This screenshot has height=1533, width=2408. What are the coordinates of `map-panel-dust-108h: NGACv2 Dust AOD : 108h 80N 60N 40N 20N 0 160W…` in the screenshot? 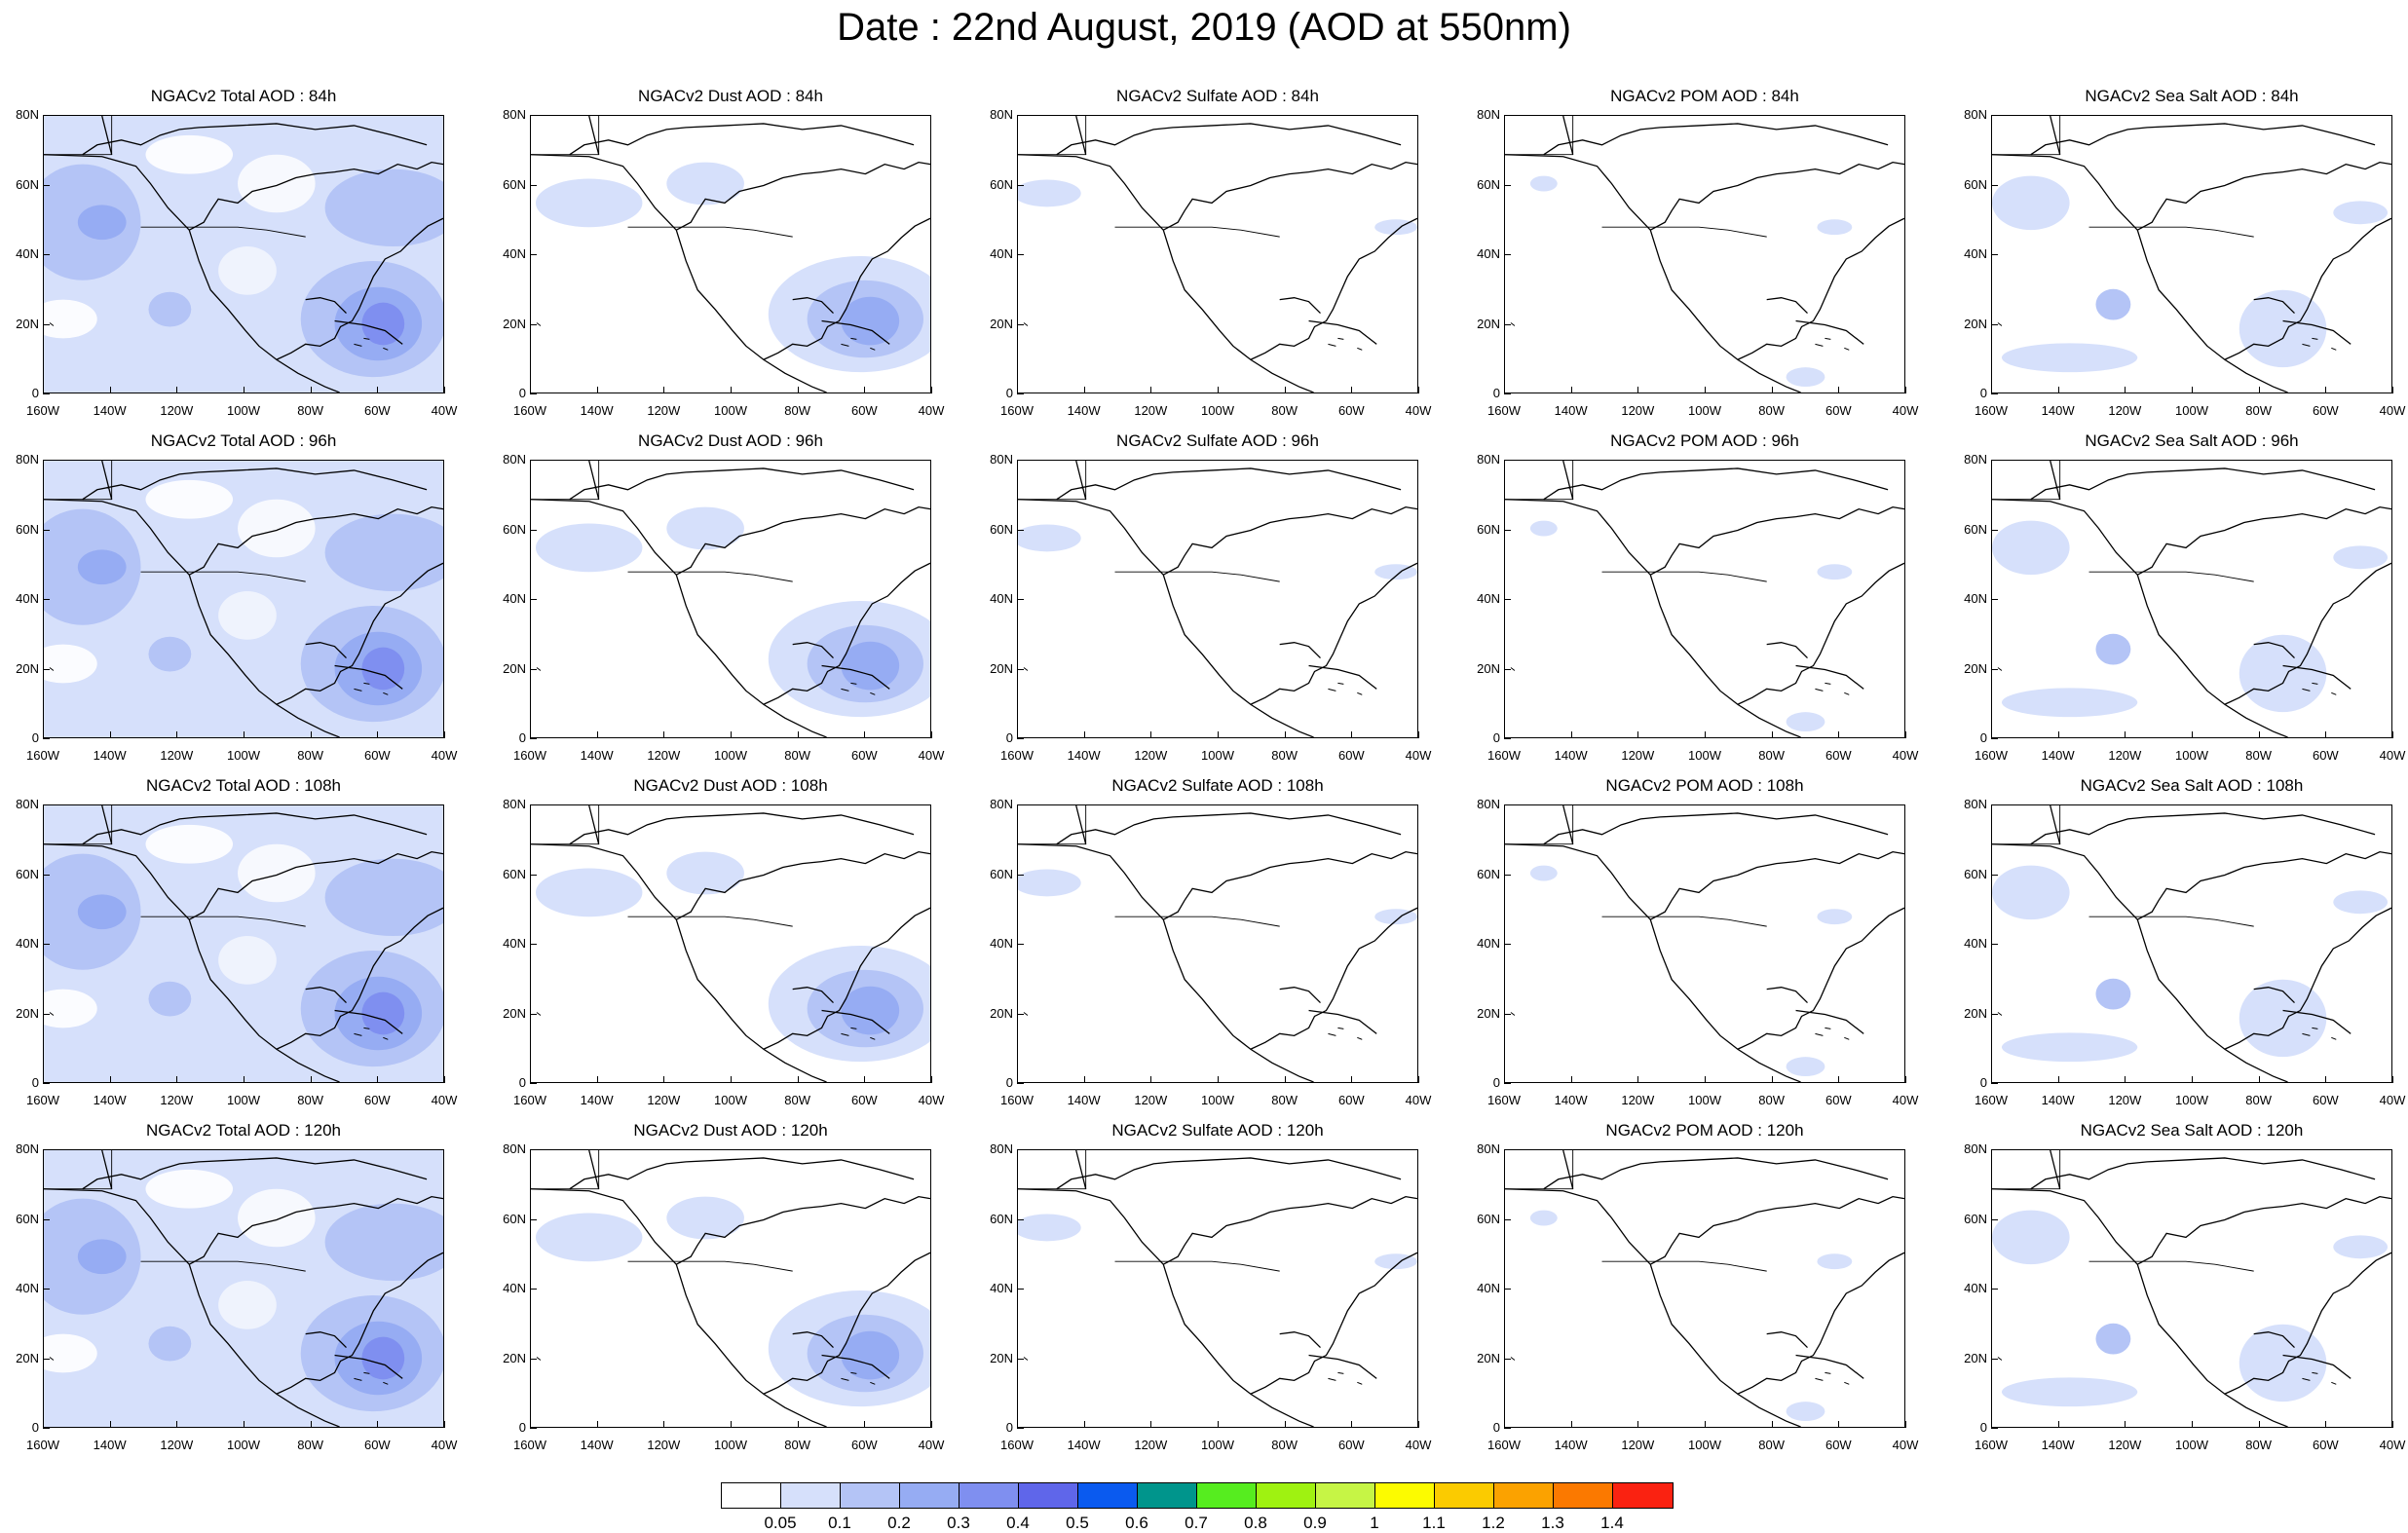 It's located at (723, 942).